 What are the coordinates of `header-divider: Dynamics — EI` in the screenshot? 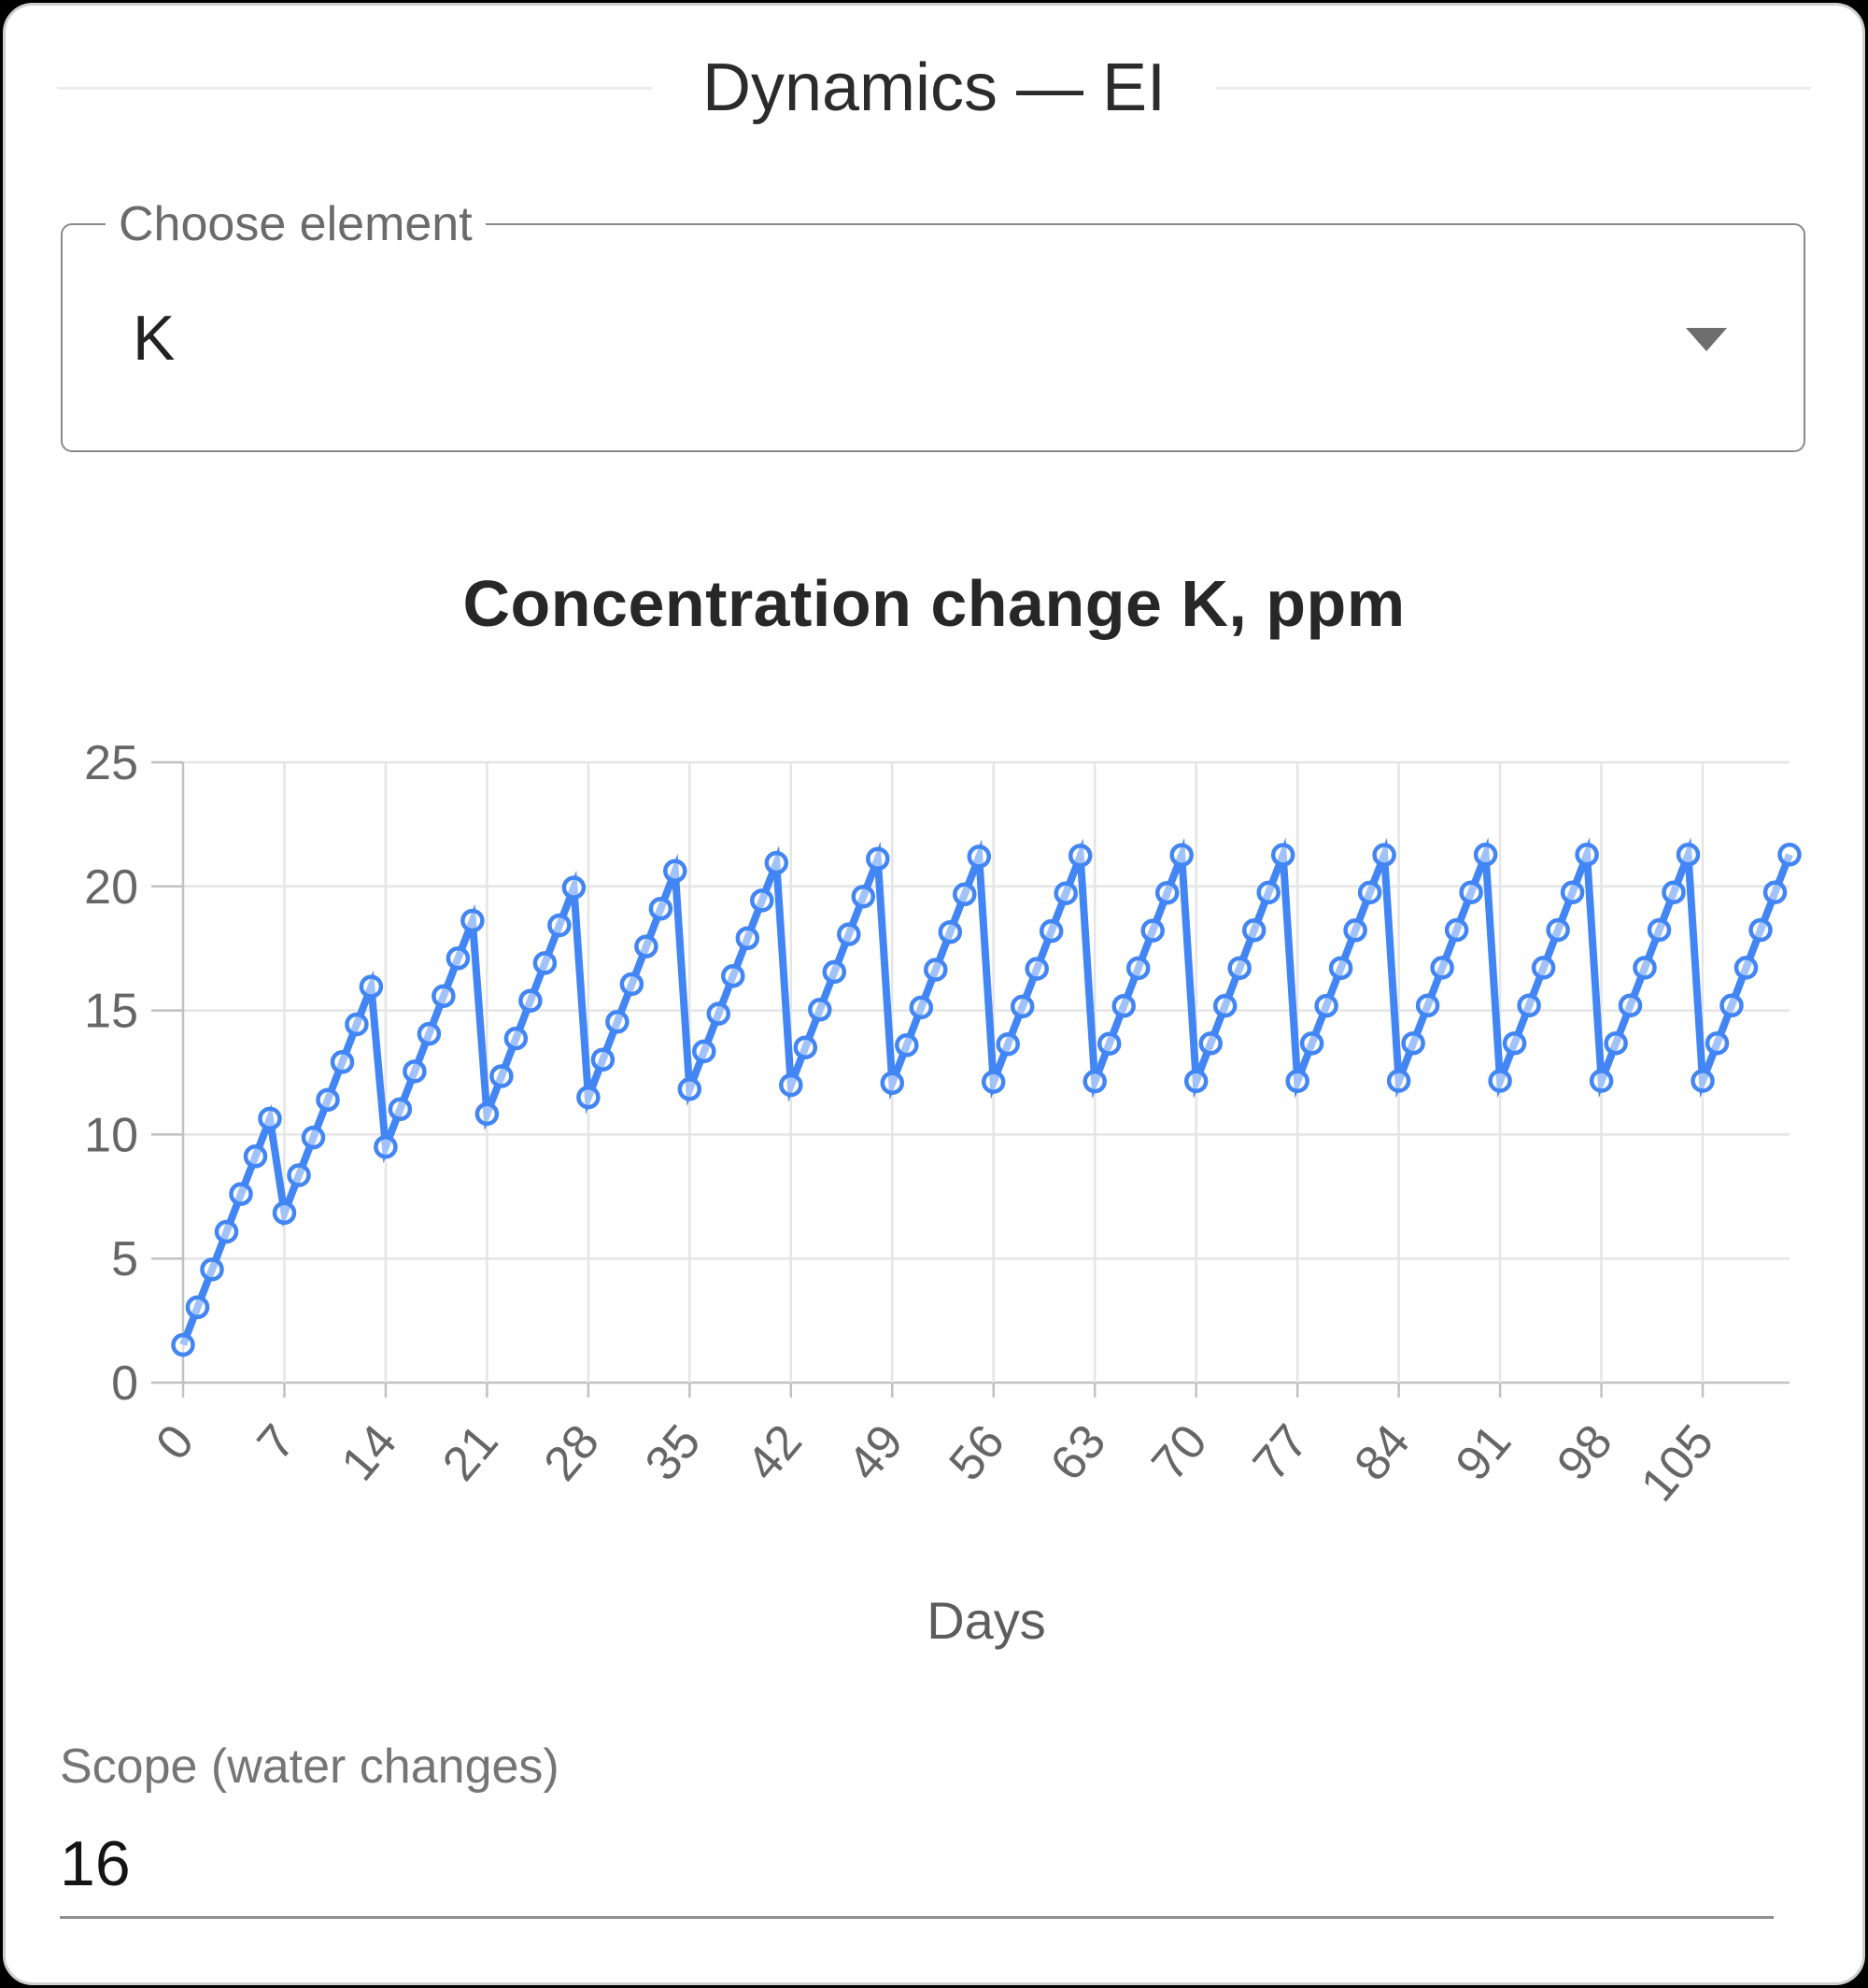 It's located at (934, 87).